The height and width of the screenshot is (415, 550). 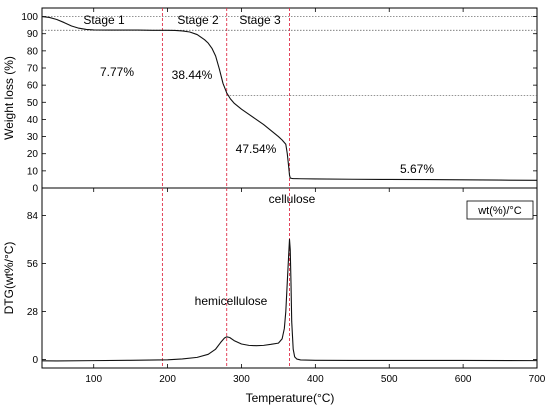 What do you see at coordinates (35, 189) in the screenshot?
I see `top-y-tick-label-0: 0` at bounding box center [35, 189].